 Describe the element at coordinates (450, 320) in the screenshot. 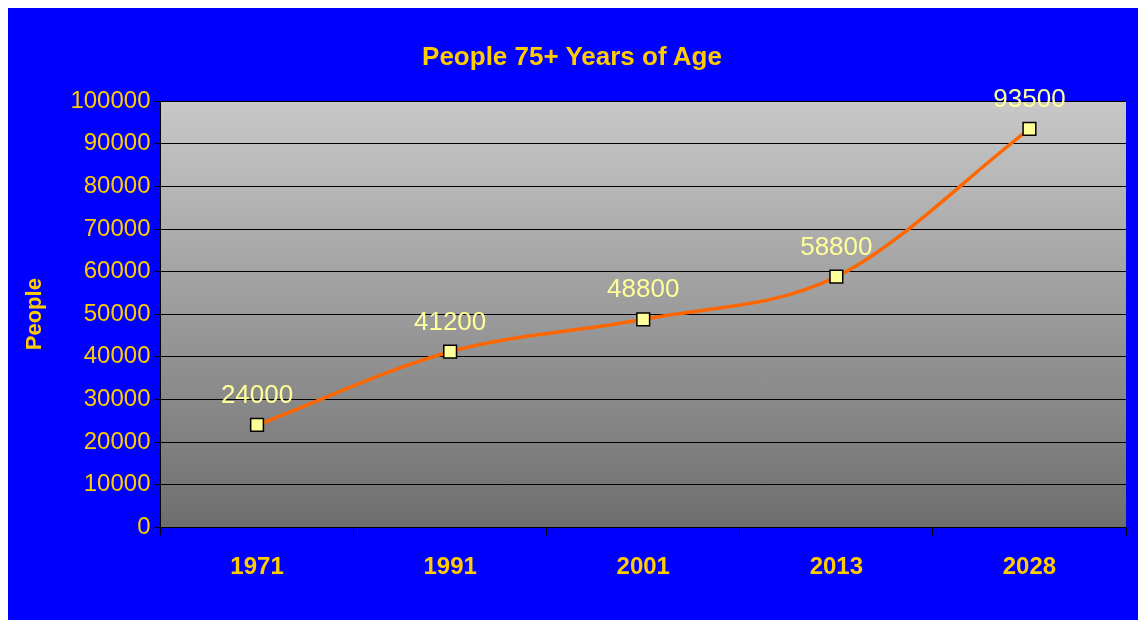

I see `data-label: 41200` at that location.